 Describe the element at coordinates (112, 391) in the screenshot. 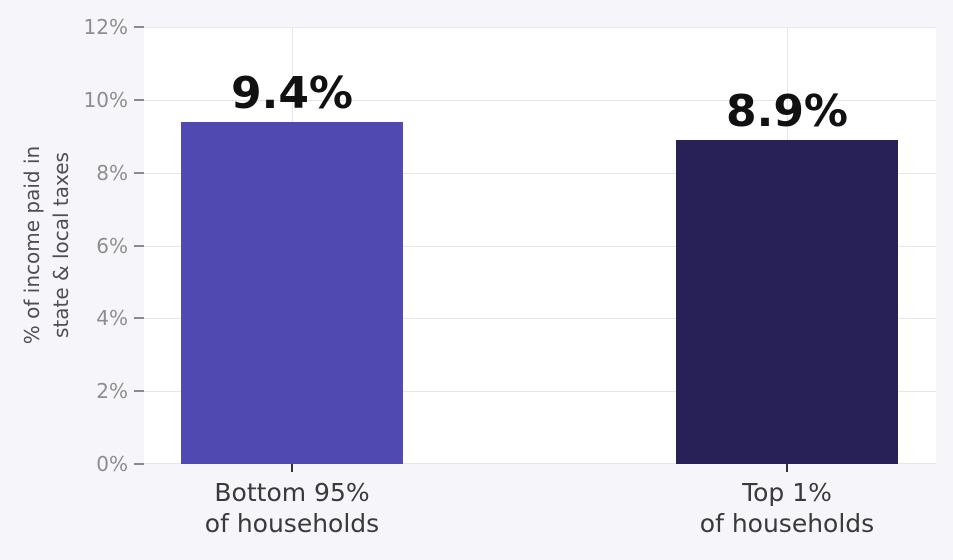

I see `y-tick-label: 2%` at that location.